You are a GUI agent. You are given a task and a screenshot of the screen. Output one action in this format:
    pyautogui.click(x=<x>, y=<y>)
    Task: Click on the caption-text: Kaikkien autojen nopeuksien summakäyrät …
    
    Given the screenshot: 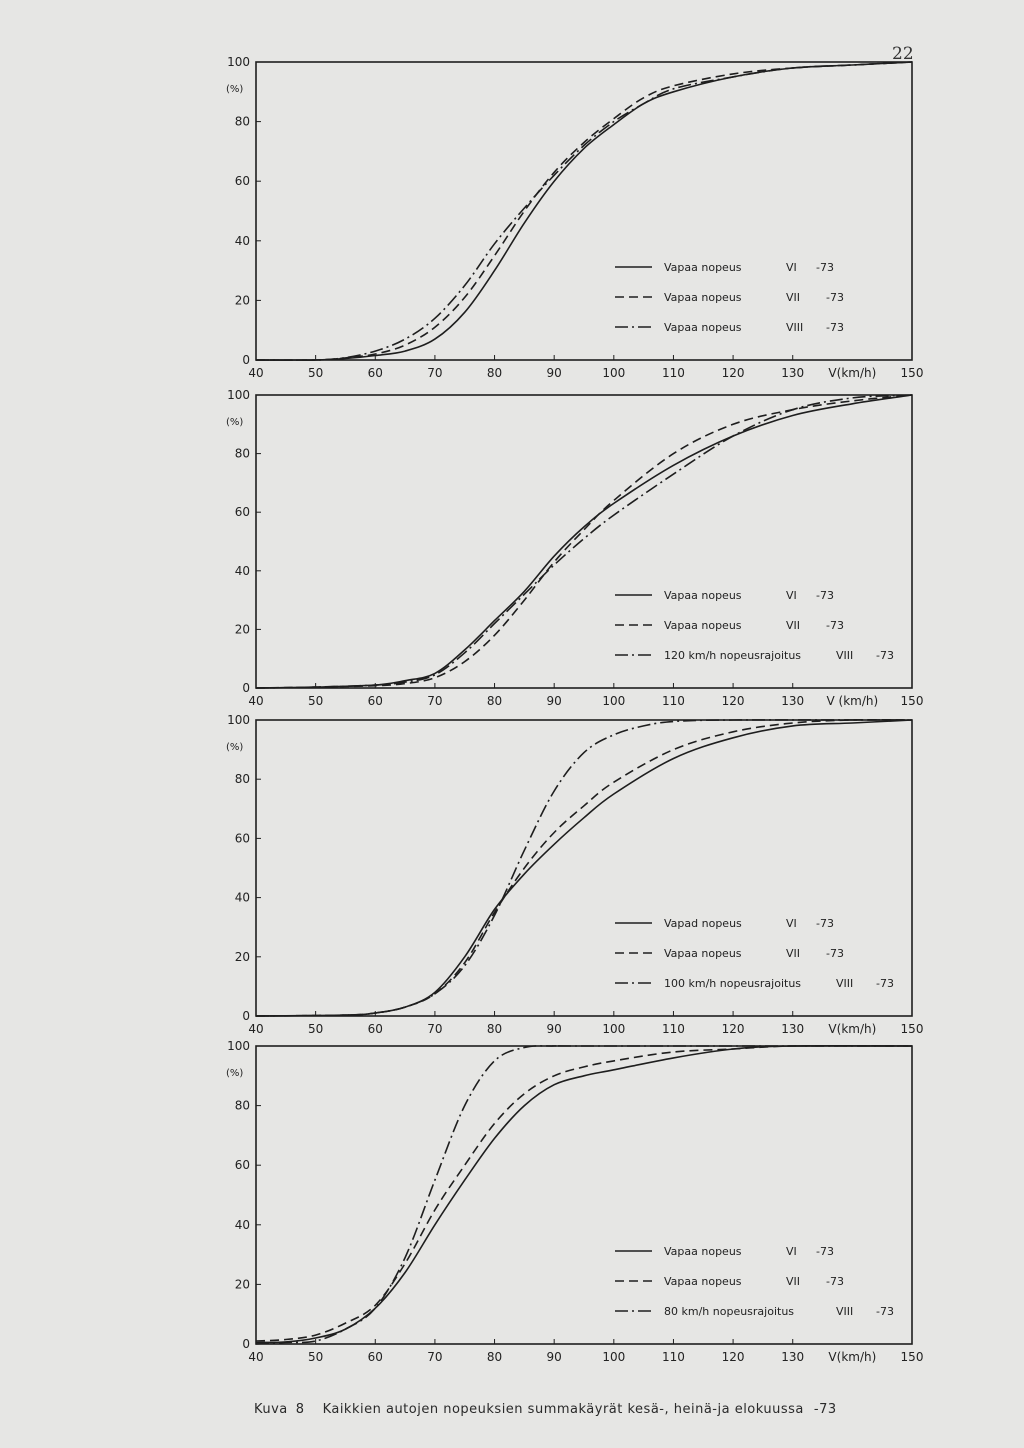 What is the action you would take?
    pyautogui.click(x=563, y=1409)
    